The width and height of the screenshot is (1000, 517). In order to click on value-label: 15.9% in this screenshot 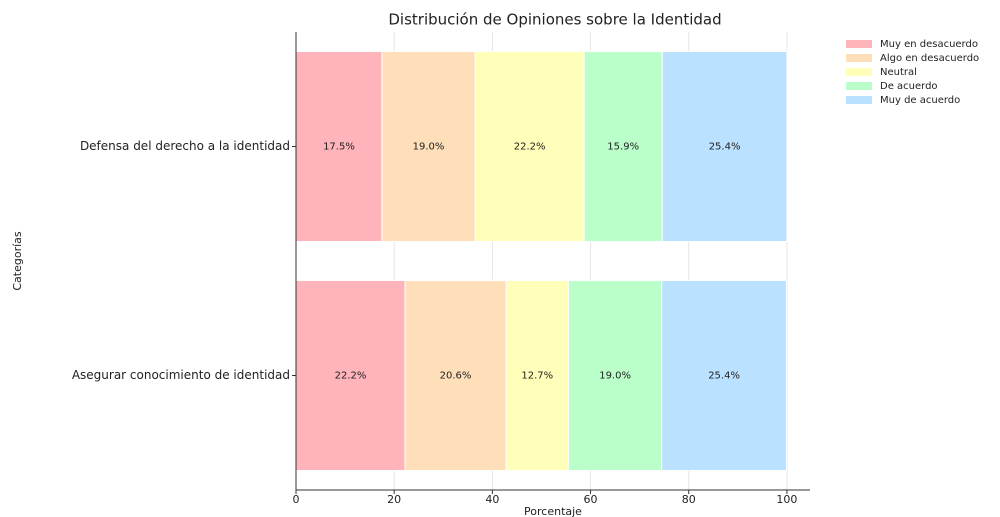, I will do `click(623, 147)`.